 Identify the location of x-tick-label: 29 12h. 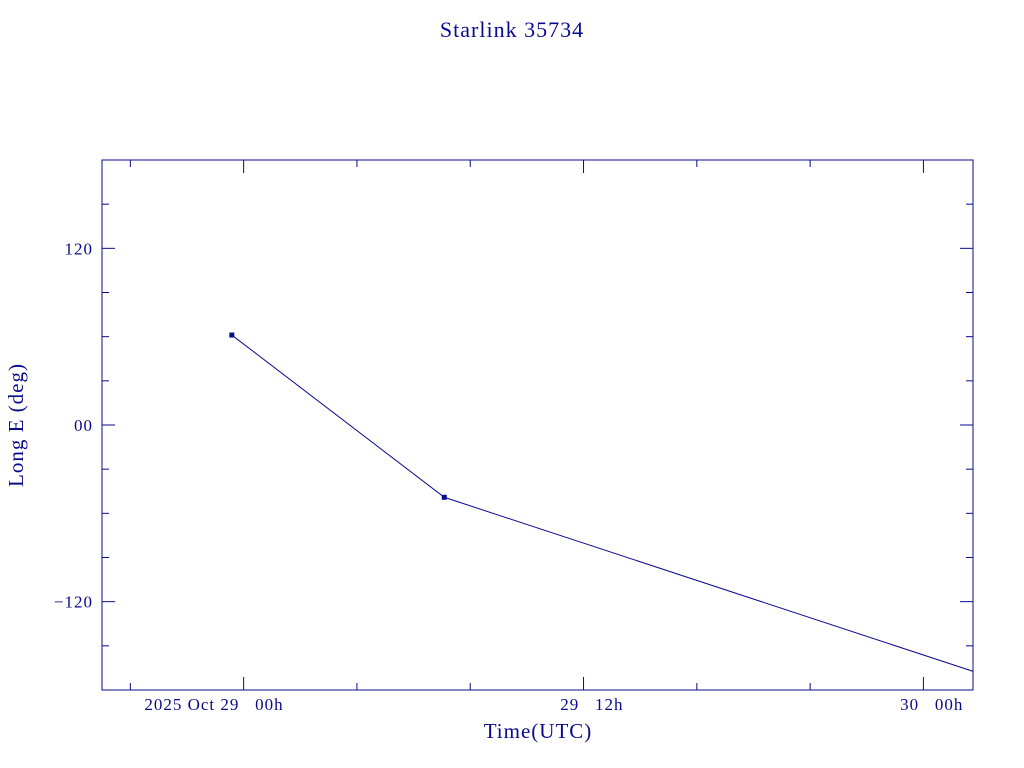
(591, 704).